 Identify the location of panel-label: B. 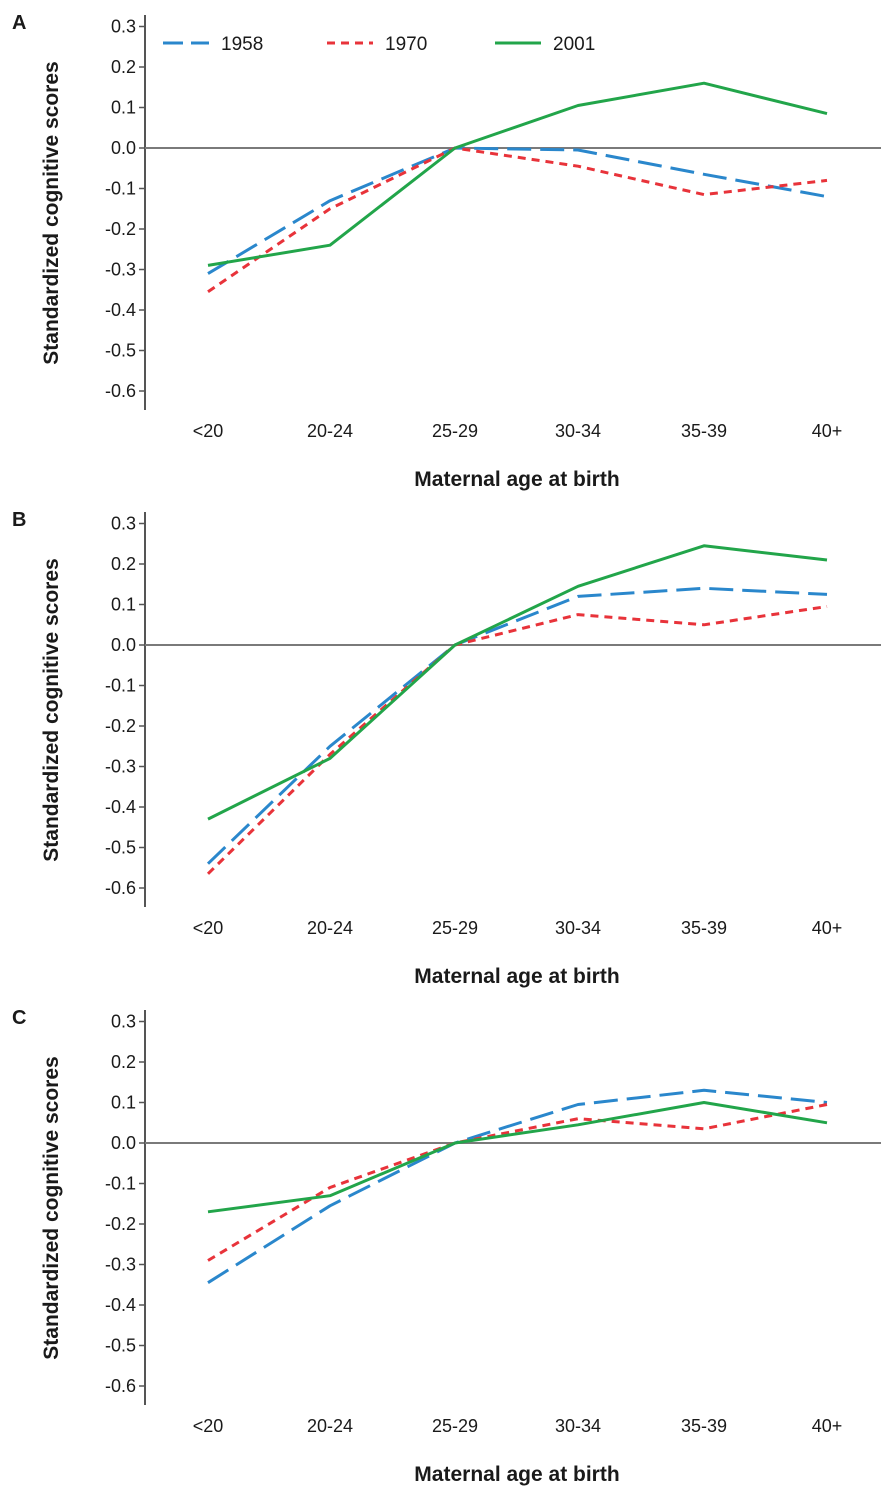
(19, 520).